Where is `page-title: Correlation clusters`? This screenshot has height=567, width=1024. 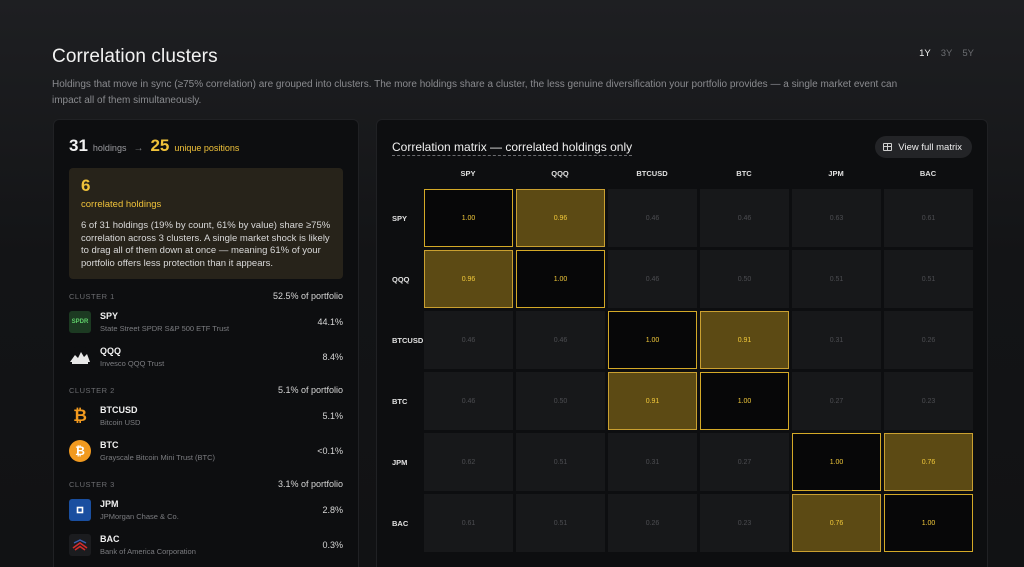
page-title: Correlation clusters is located at coordinates (135, 56).